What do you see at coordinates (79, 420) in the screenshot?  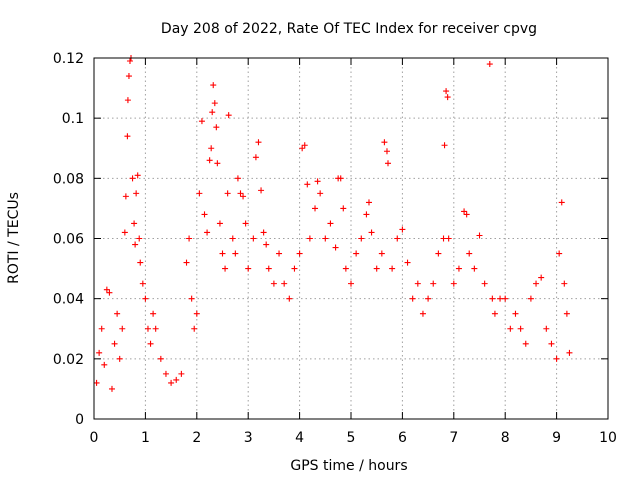 I see `y-tick-label: 0` at bounding box center [79, 420].